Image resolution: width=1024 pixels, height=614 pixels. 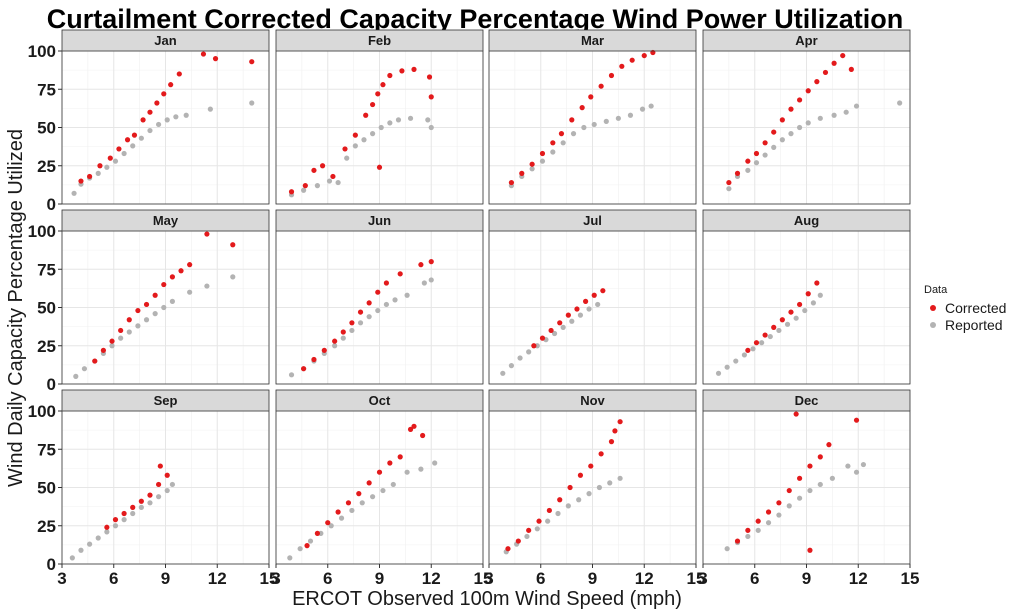 I want to click on strip-label: Feb, so click(x=379, y=40).